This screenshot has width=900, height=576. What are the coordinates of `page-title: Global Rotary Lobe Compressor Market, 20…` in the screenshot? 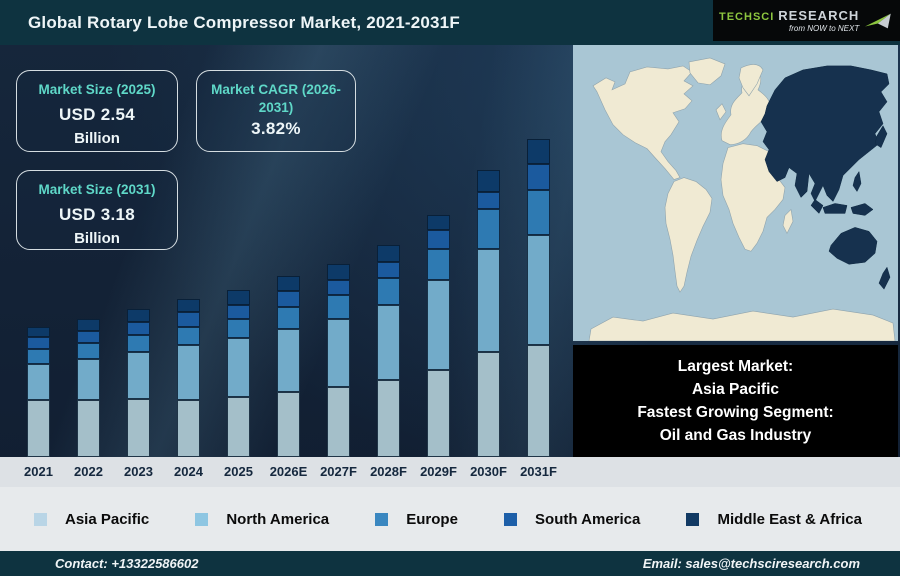 It's located at (244, 22).